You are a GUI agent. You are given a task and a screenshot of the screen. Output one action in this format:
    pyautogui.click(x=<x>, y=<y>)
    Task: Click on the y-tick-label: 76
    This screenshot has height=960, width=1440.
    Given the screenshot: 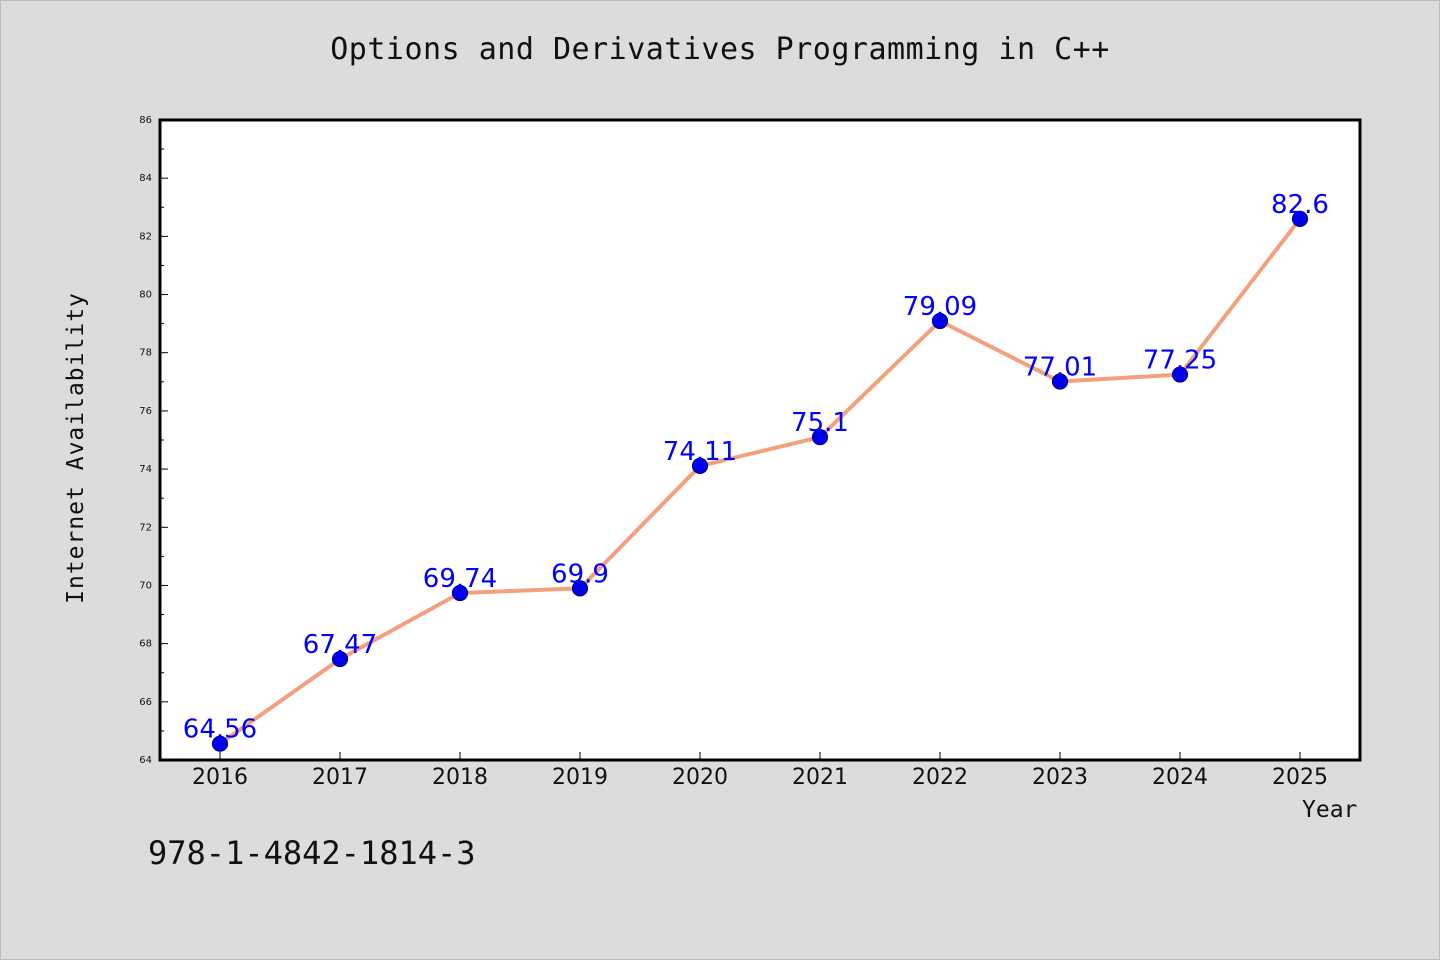 What is the action you would take?
    pyautogui.click(x=145, y=411)
    